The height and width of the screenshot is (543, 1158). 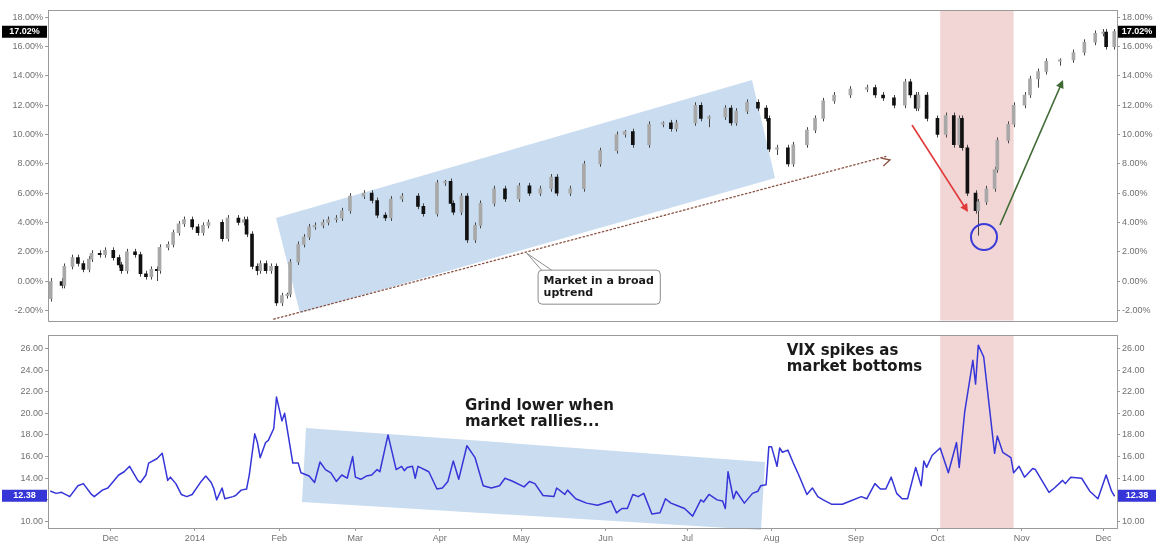 What do you see at coordinates (1133, 391) in the screenshot?
I see `y2-tick-label: 22.00` at bounding box center [1133, 391].